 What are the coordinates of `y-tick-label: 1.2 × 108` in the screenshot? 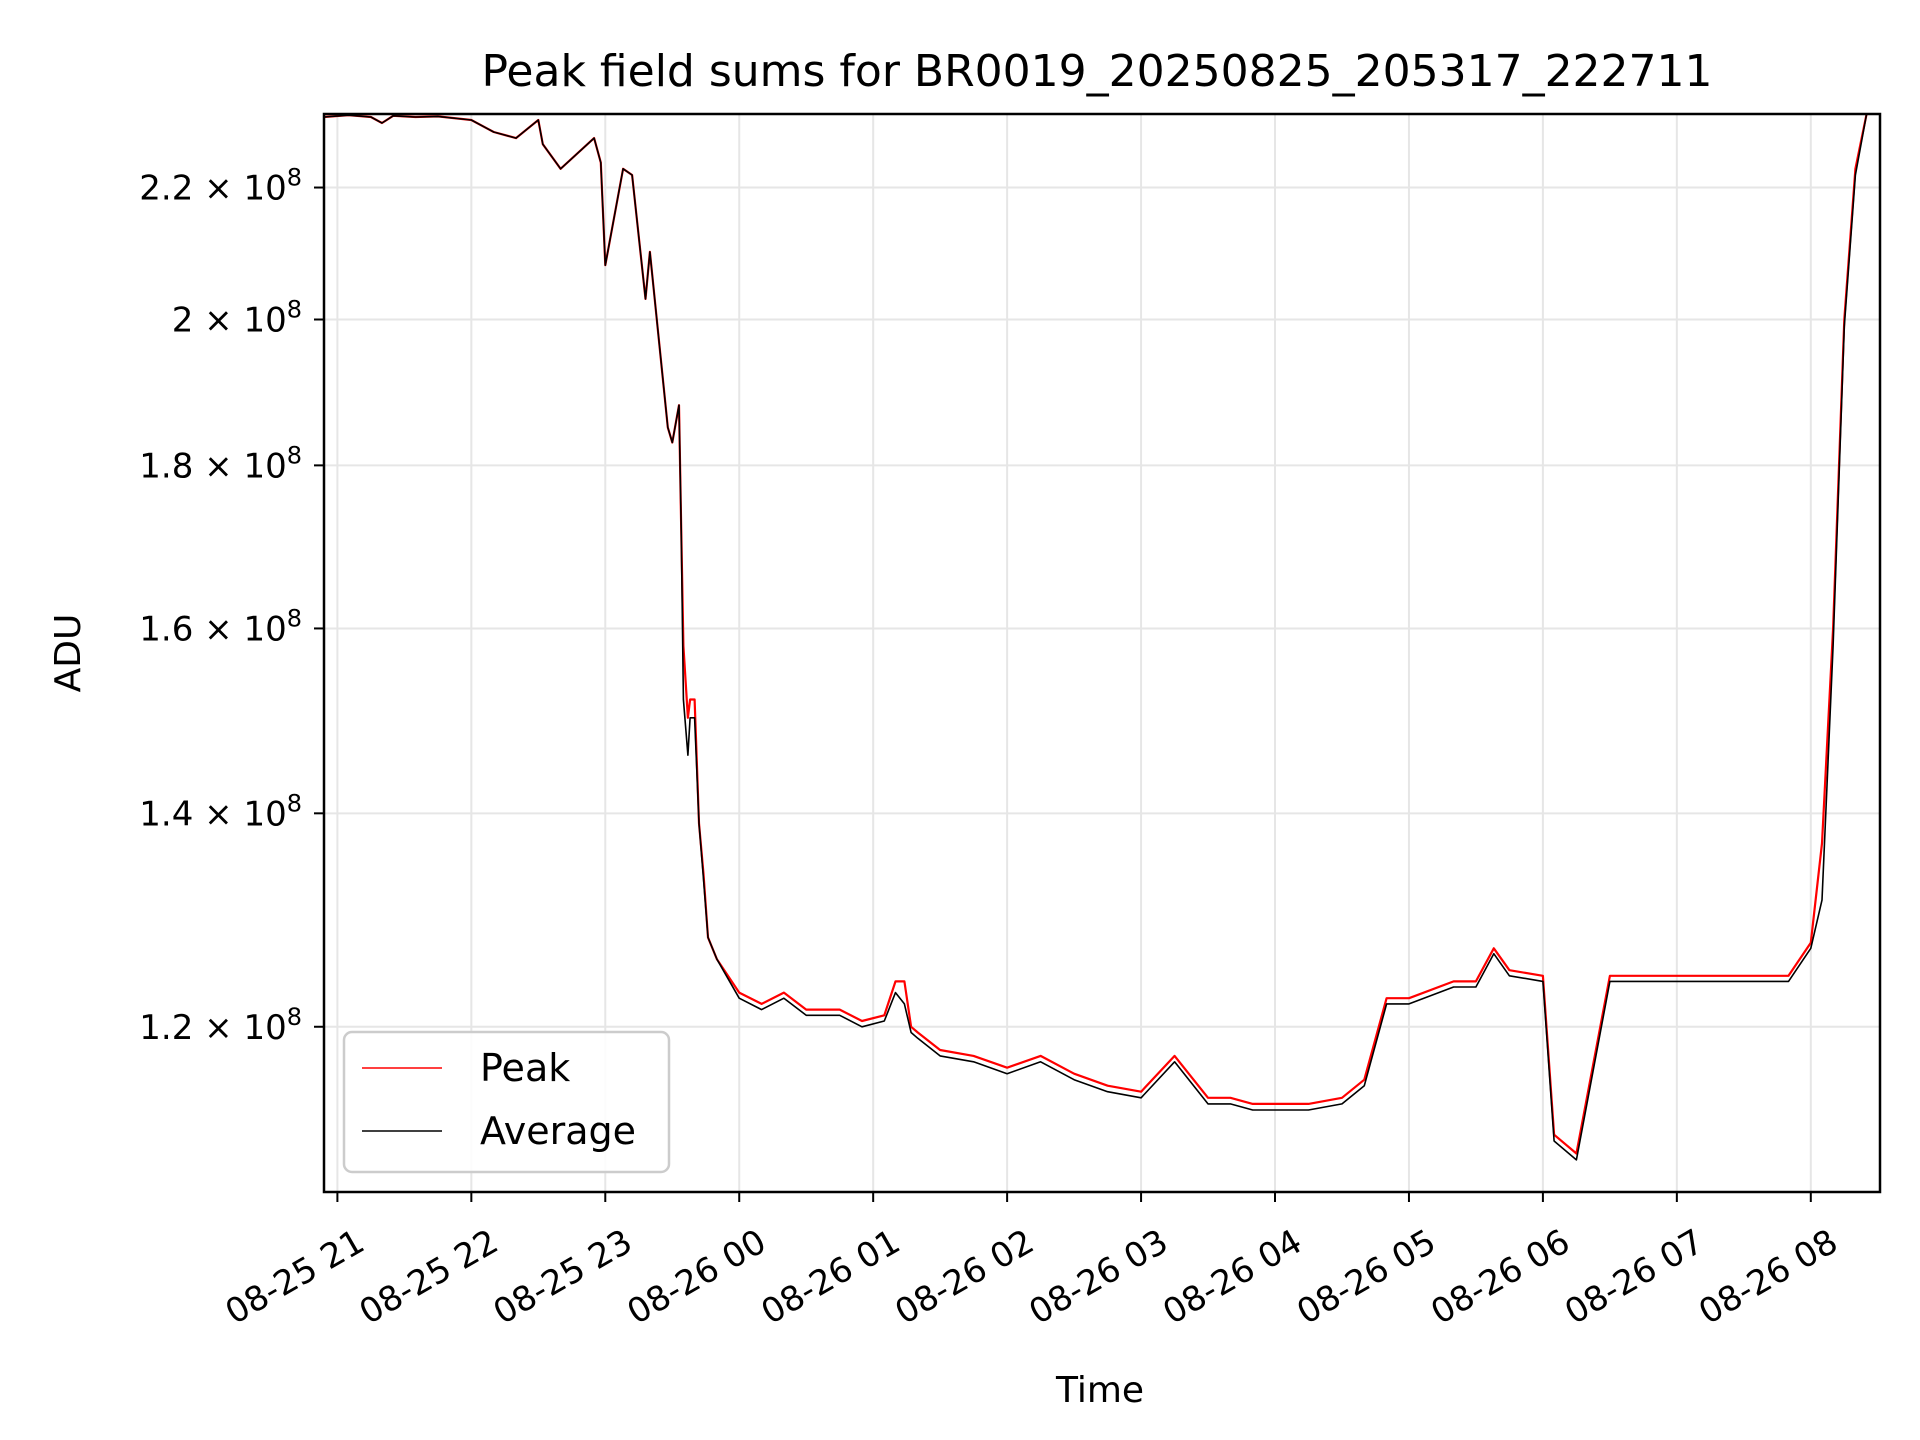 It's located at (220, 1025).